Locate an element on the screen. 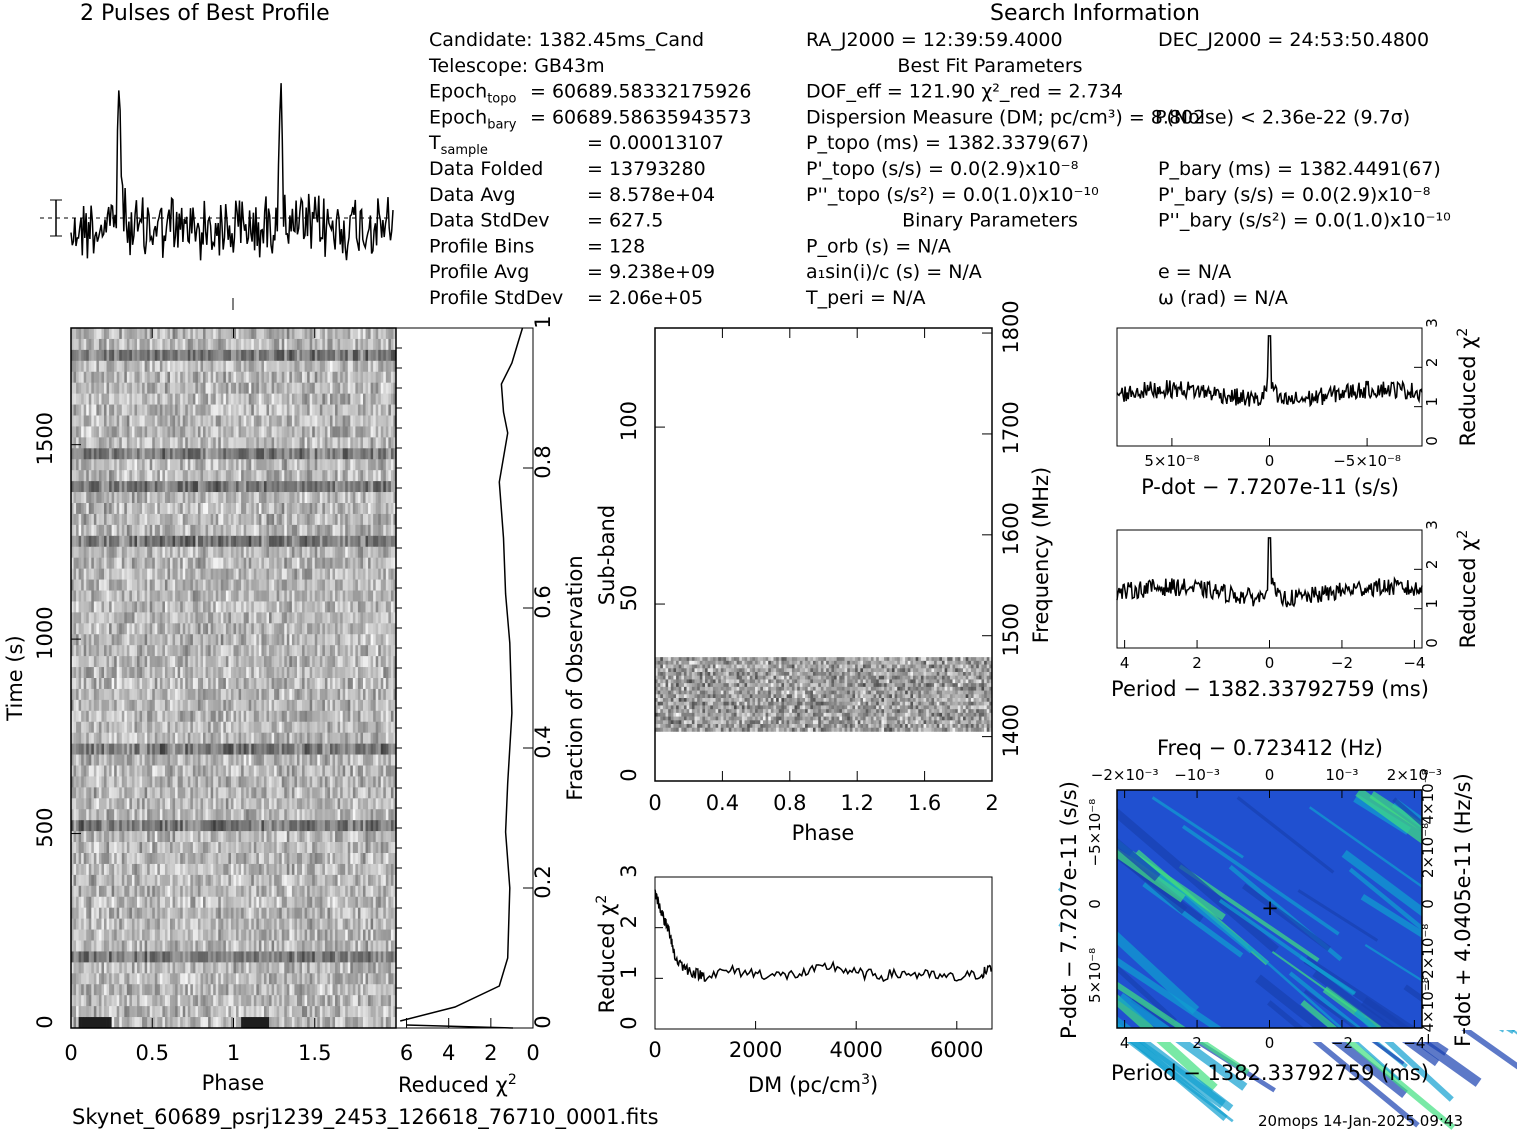 Image resolution: width=1517 pixels, height=1133 pixels. rc-line is located at coordinates (462, 674).